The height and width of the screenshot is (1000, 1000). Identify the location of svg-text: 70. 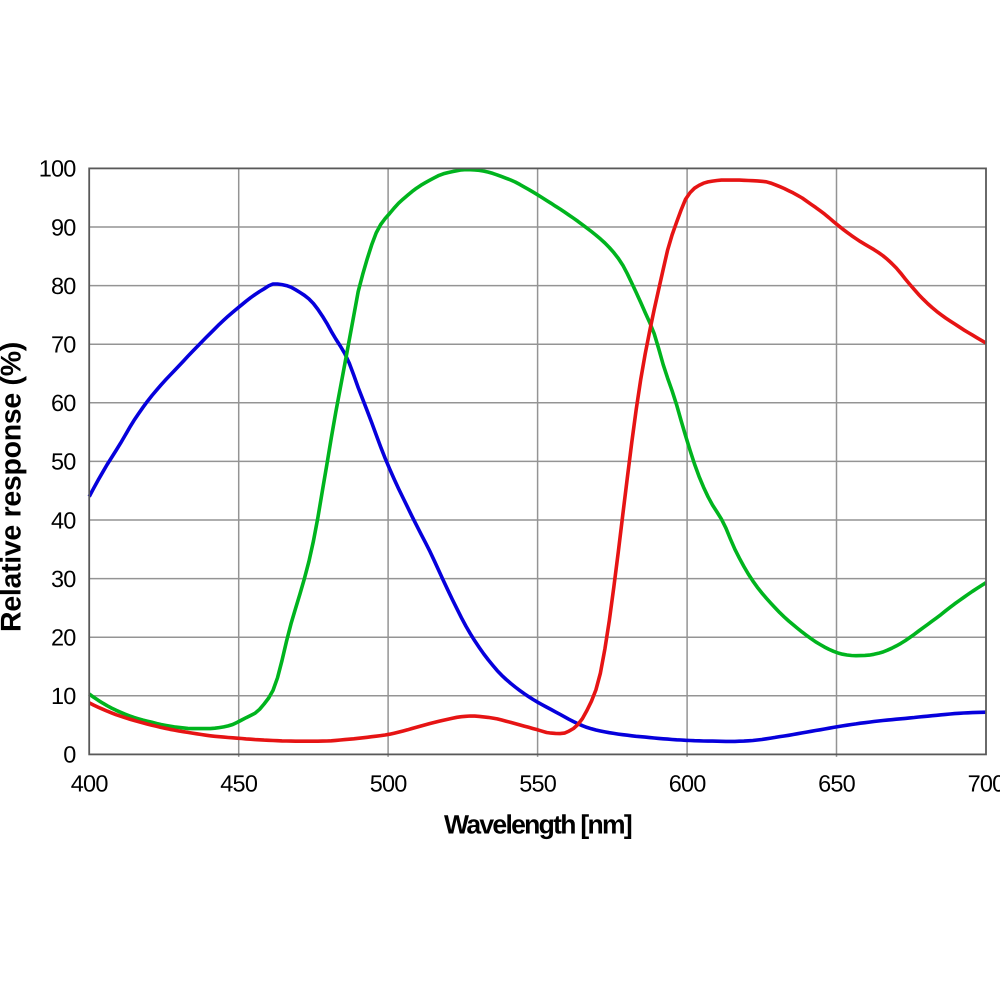
(63, 345).